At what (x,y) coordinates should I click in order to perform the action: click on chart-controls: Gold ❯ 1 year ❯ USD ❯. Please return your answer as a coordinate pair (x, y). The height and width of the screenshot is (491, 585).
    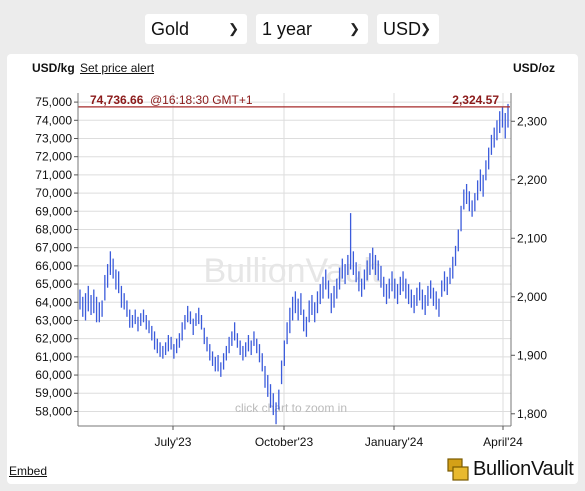
    Looking at the image, I should click on (292, 29).